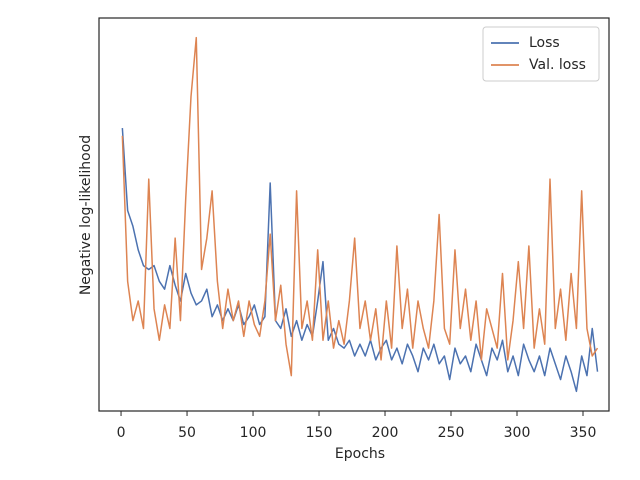  What do you see at coordinates (187, 433) in the screenshot?
I see `x-tick-label: 50` at bounding box center [187, 433].